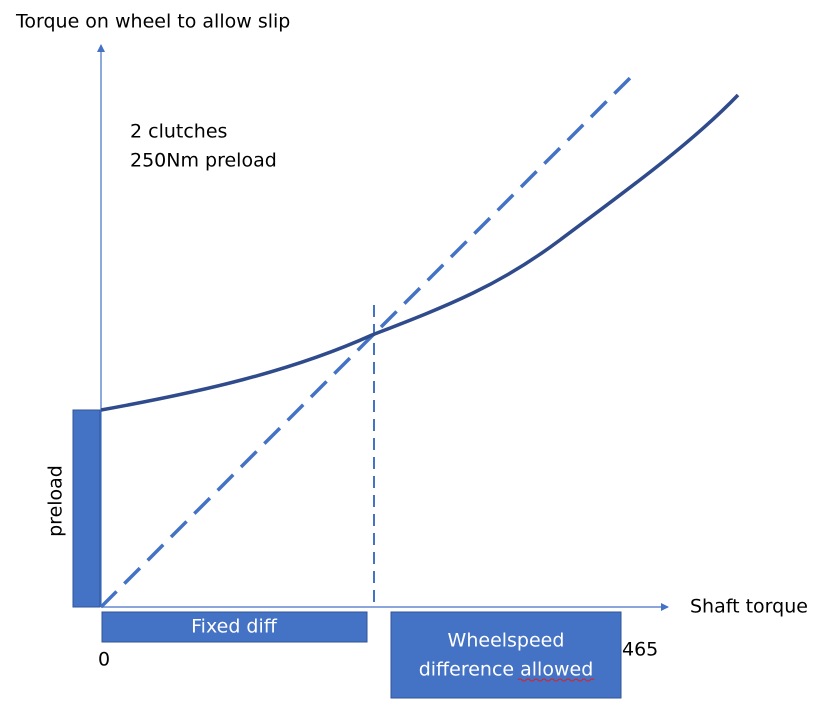  Describe the element at coordinates (86, 508) in the screenshot. I see `preload-bar` at that location.